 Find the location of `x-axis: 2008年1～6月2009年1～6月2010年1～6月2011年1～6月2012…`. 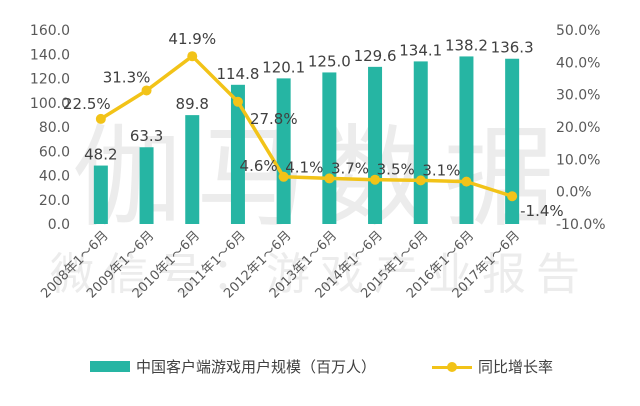

x-axis: 2008年1～6月2009年1～6月2010年1～6月2011年1～6月2012… is located at coordinates (280, 264).